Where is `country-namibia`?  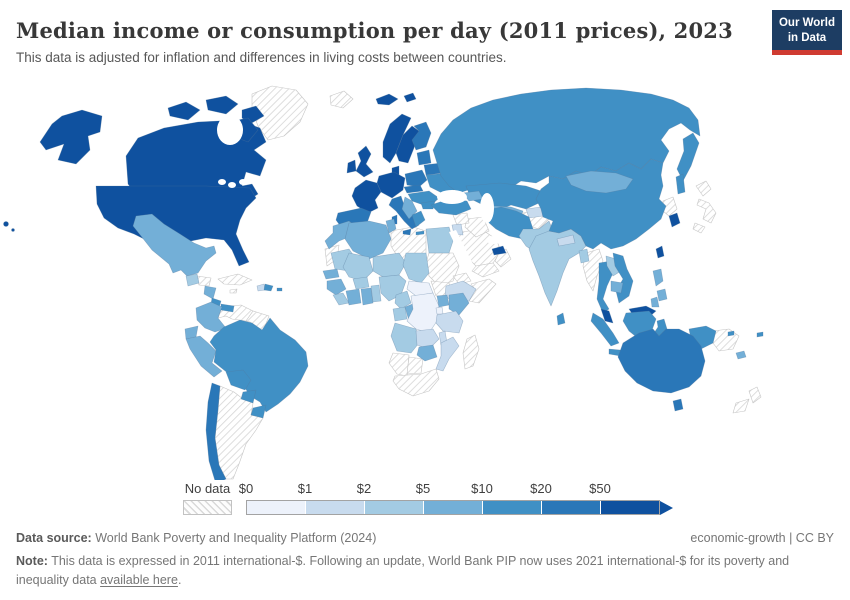 country-namibia is located at coordinates (399, 364).